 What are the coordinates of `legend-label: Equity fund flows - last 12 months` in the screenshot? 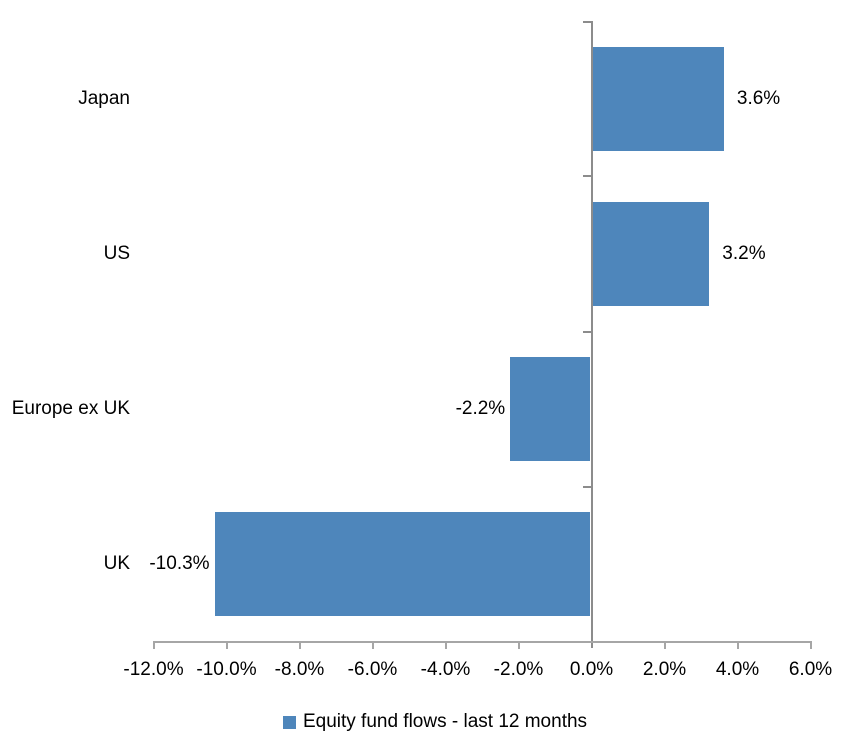 It's located at (445, 721).